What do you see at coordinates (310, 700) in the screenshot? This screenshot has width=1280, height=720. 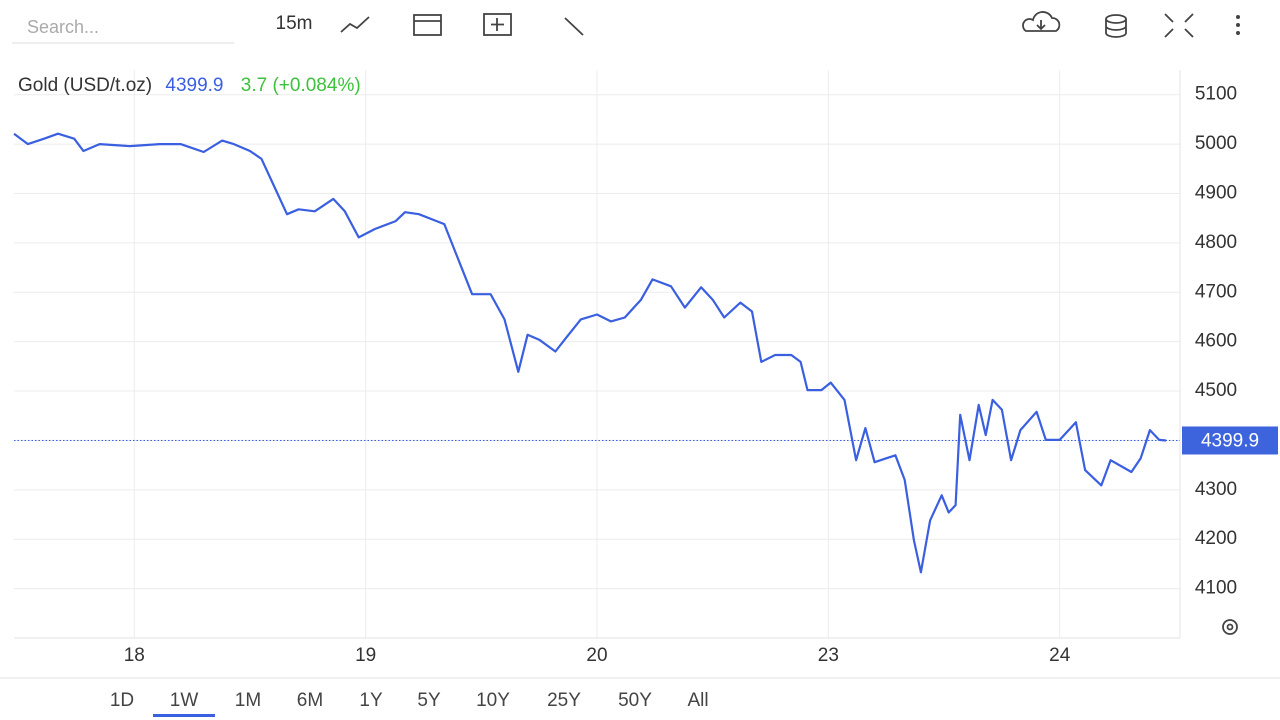 I see `range-button: 6M` at bounding box center [310, 700].